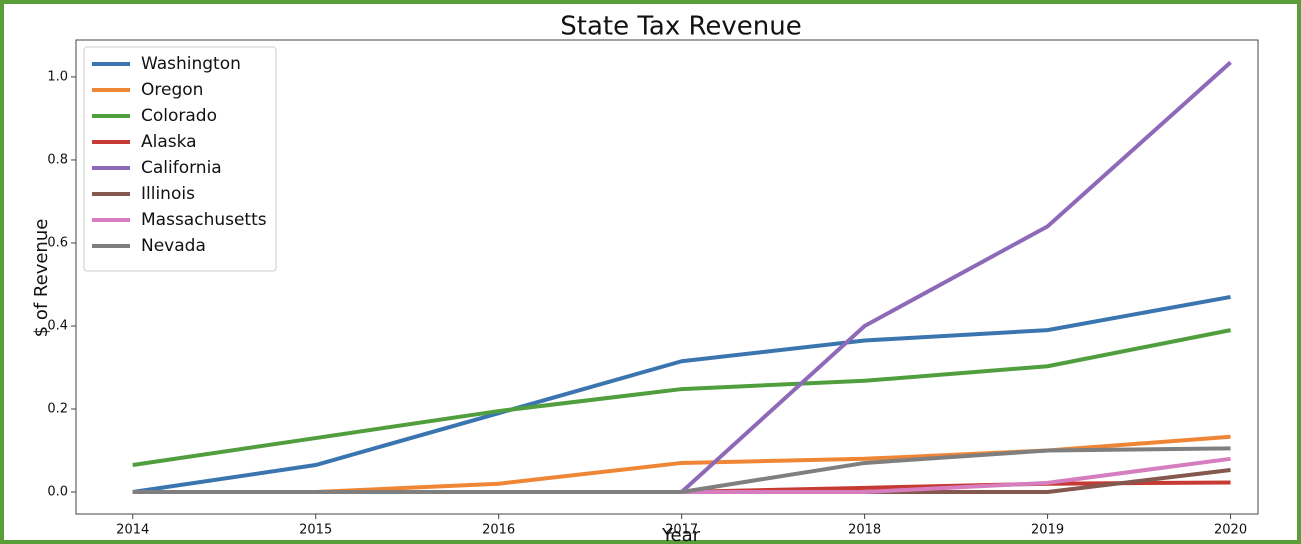 The width and height of the screenshot is (1301, 544). Describe the element at coordinates (173, 246) in the screenshot. I see `legend-label: Nevada` at that location.